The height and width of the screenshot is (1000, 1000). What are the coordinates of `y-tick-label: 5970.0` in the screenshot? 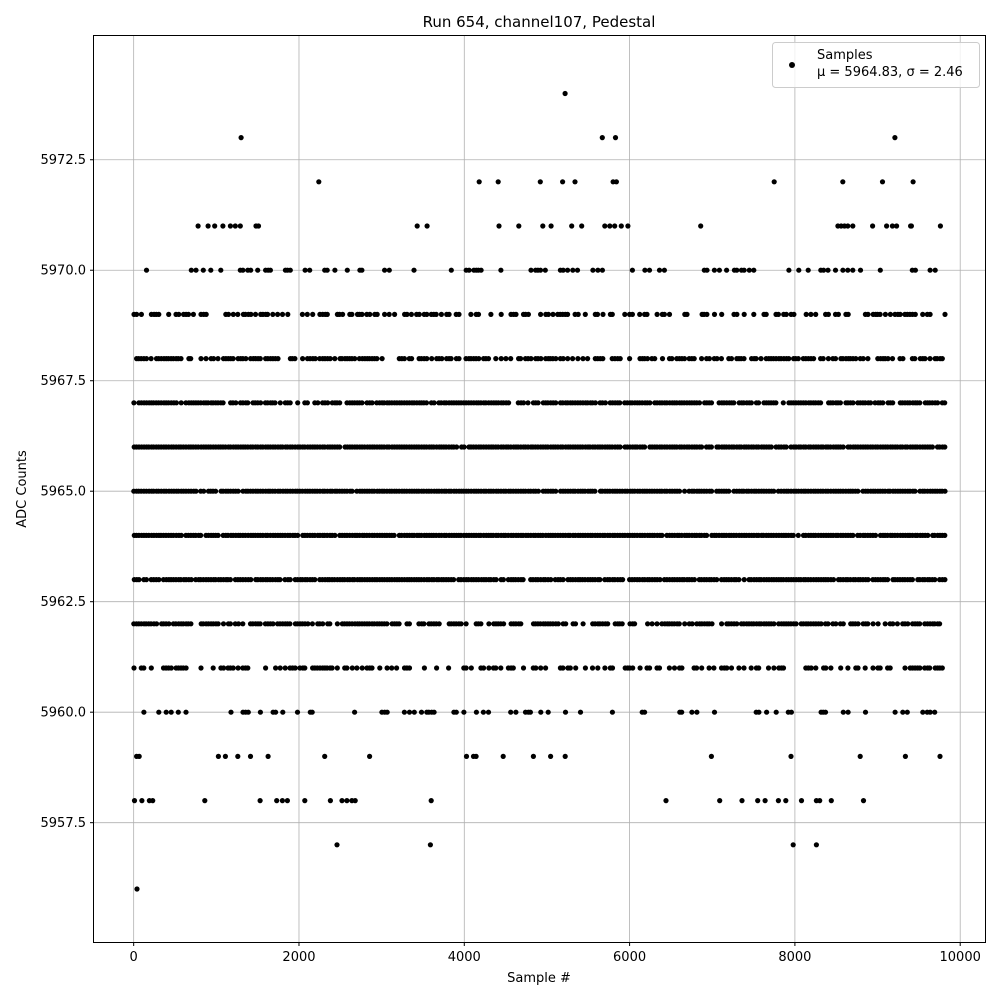 It's located at (64, 271).